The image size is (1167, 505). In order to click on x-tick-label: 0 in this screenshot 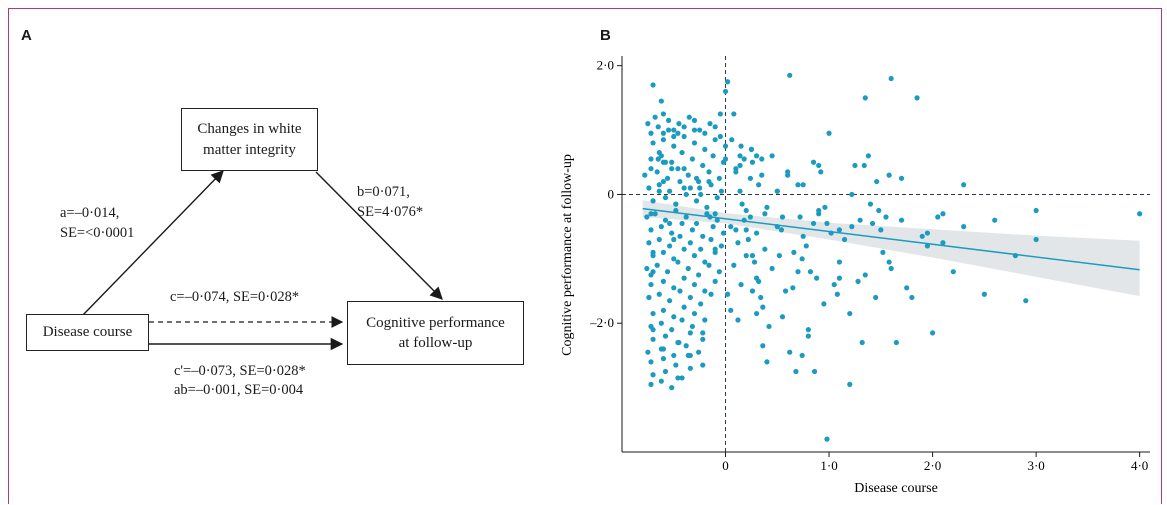, I will do `click(725, 465)`.